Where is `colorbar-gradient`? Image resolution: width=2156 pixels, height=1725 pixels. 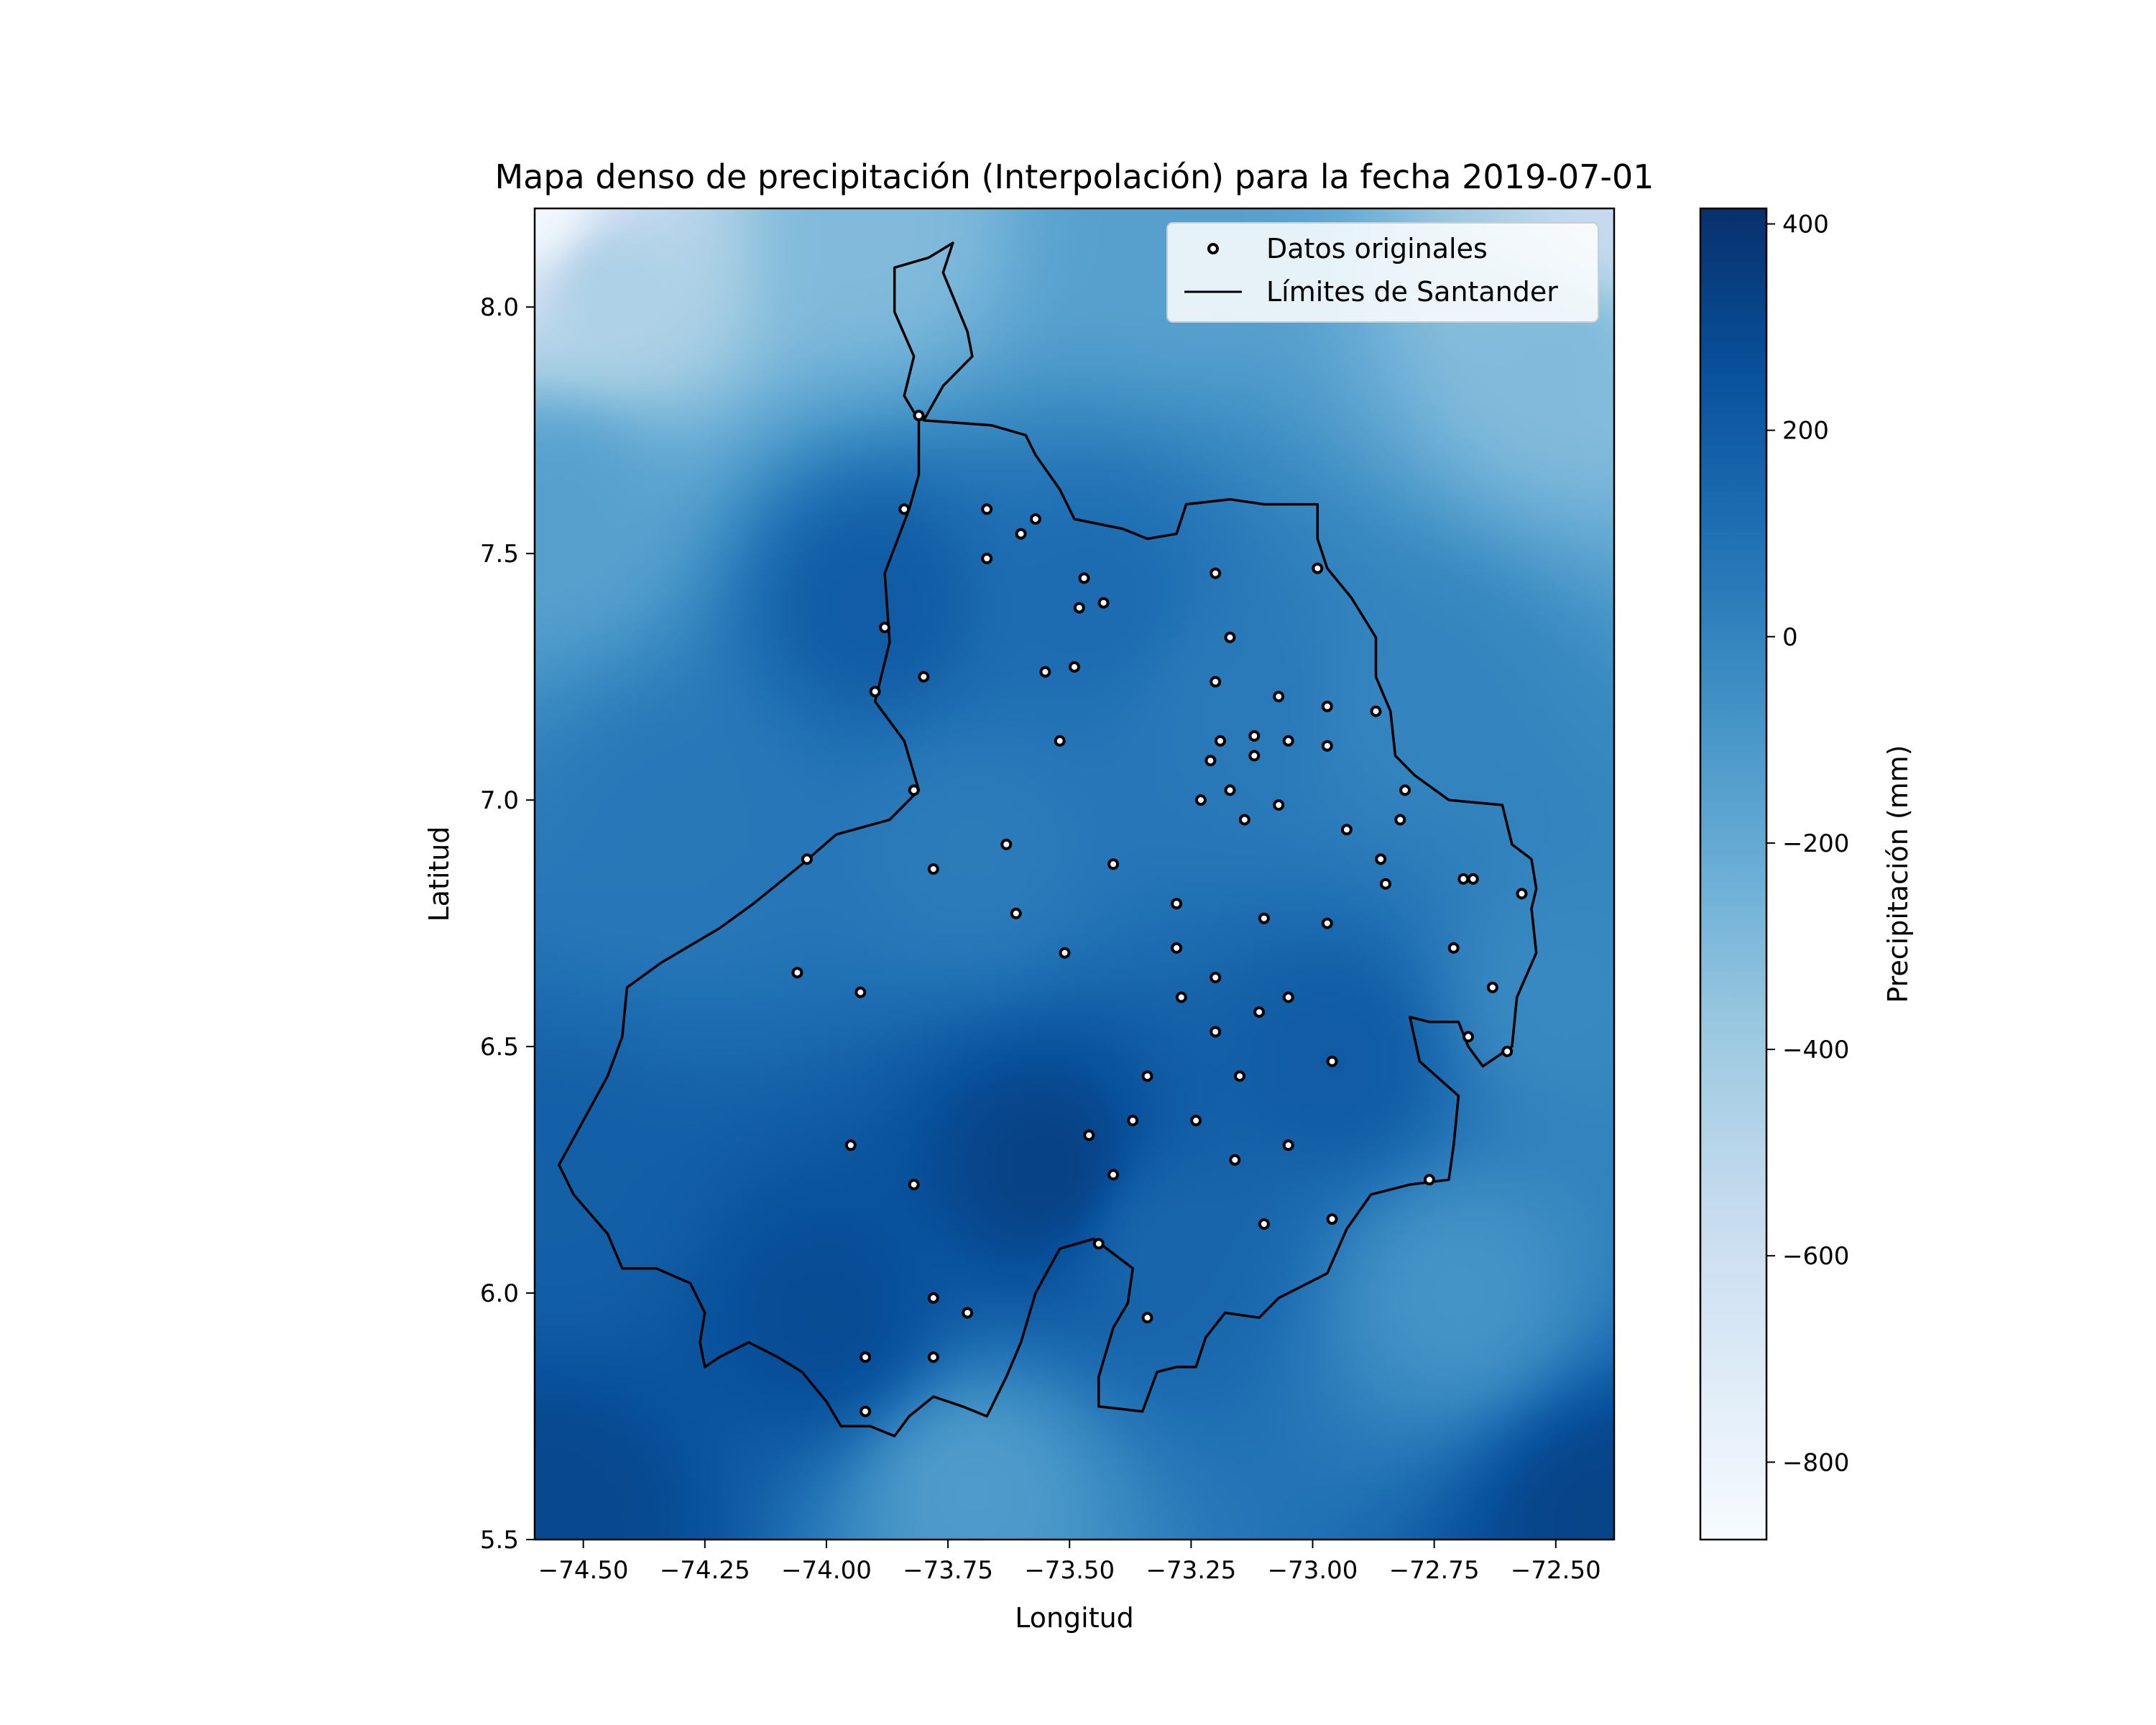
colorbar-gradient is located at coordinates (1733, 874).